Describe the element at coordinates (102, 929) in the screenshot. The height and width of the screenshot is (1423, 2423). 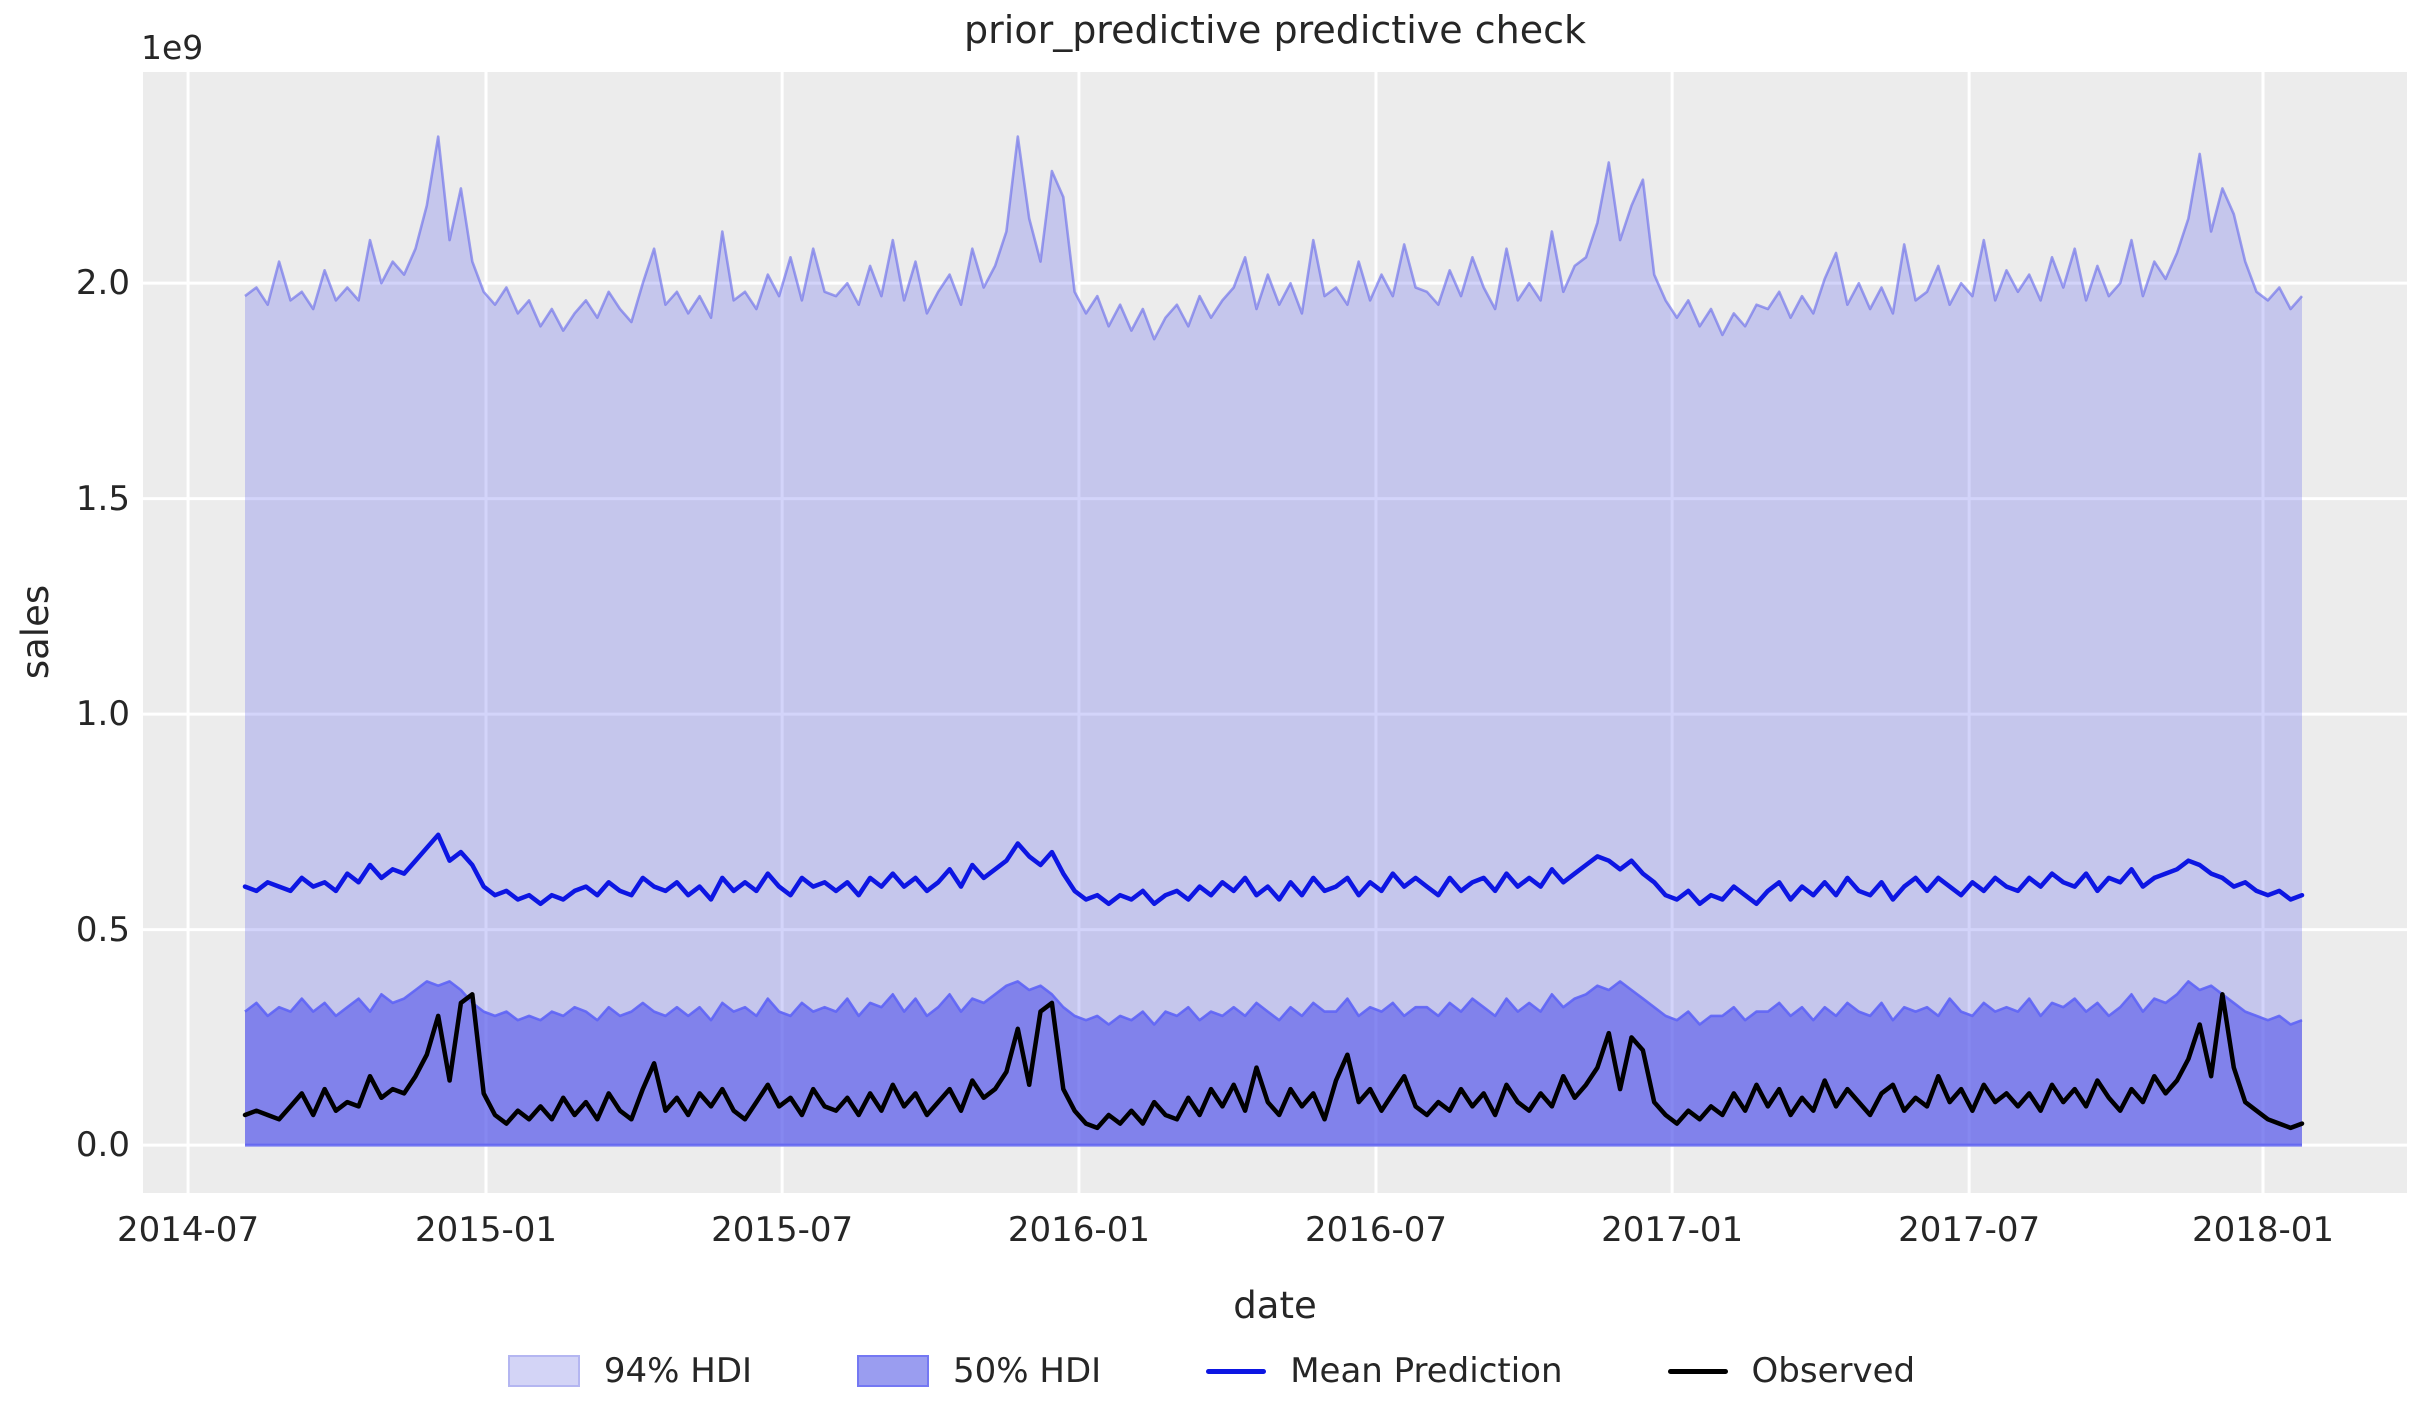
I see `y-tick-label: 0.5` at that location.